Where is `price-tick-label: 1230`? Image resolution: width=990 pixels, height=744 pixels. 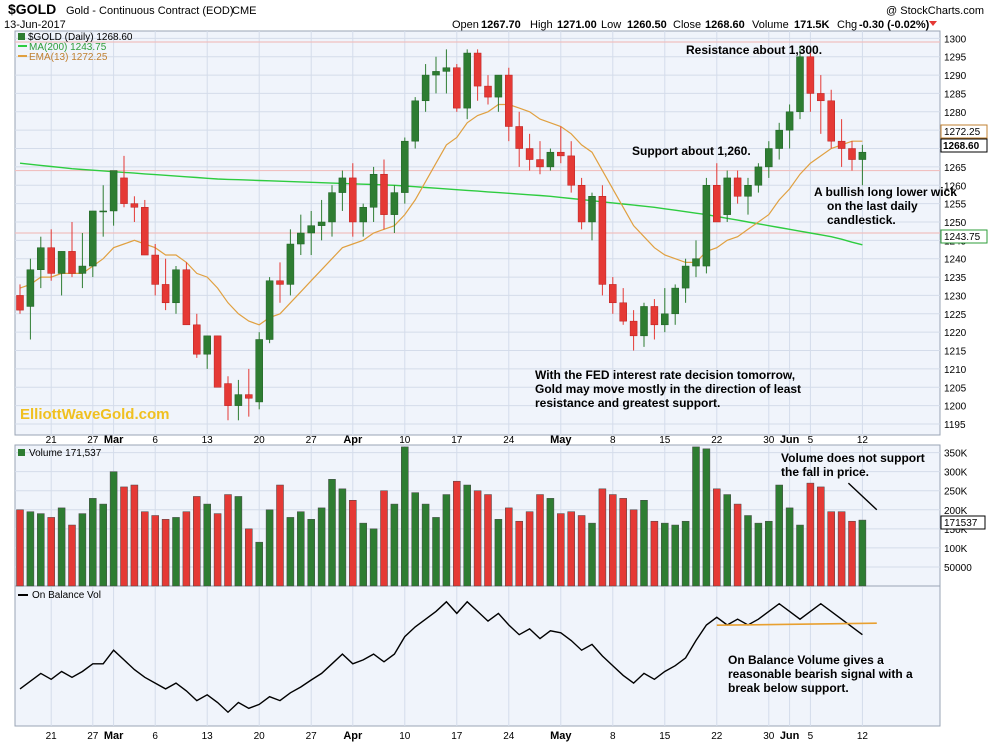 price-tick-label: 1230 is located at coordinates (955, 296).